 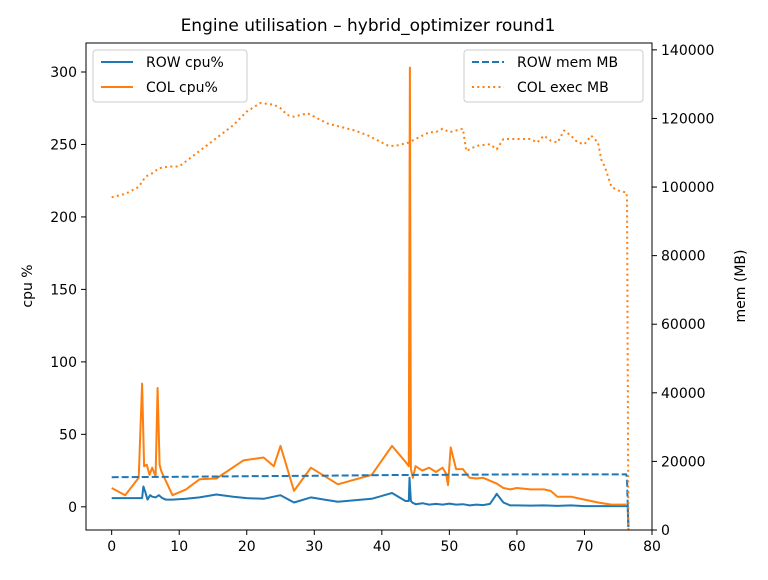 I want to click on legend-left: ROW cpu% COL cpu%, so click(x=170, y=76).